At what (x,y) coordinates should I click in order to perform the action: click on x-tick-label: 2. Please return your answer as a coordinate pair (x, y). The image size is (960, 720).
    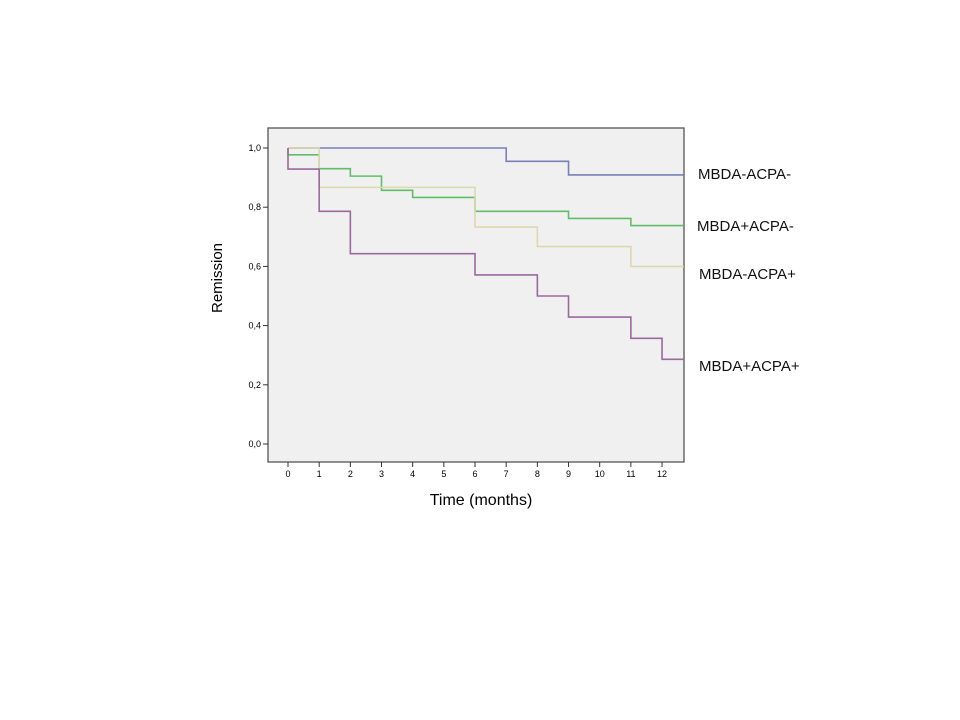
    Looking at the image, I should click on (350, 474).